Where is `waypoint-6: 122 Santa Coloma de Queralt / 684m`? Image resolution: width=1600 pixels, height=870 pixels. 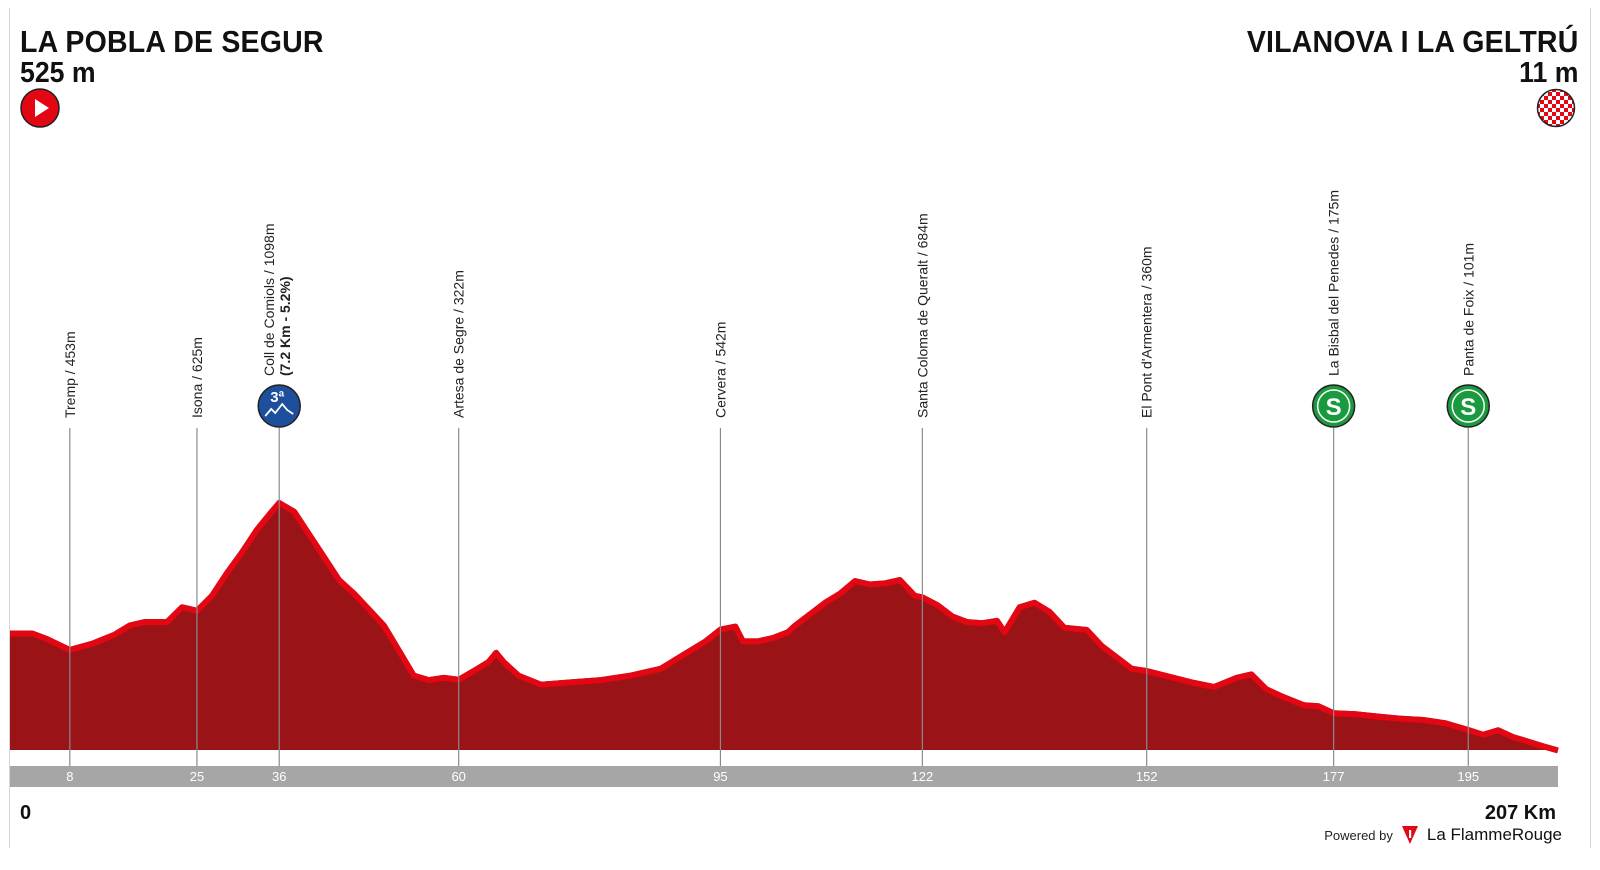
waypoint-6: 122 Santa Coloma de Queralt / 684m is located at coordinates (922, 498).